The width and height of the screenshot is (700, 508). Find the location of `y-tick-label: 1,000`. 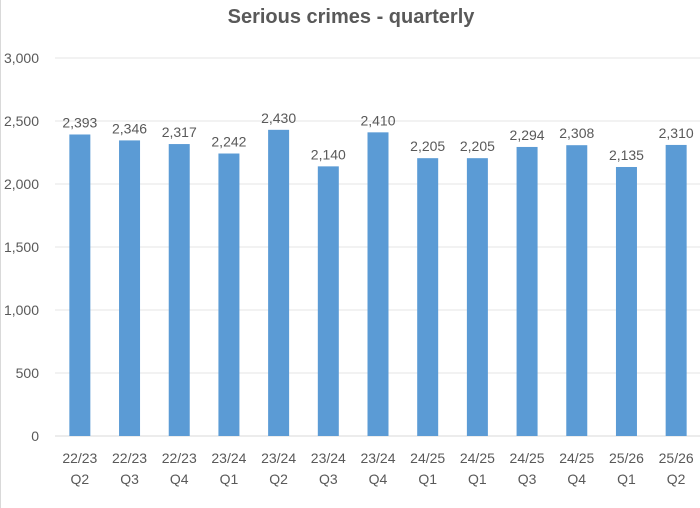

y-tick-label: 1,000 is located at coordinates (21, 310).